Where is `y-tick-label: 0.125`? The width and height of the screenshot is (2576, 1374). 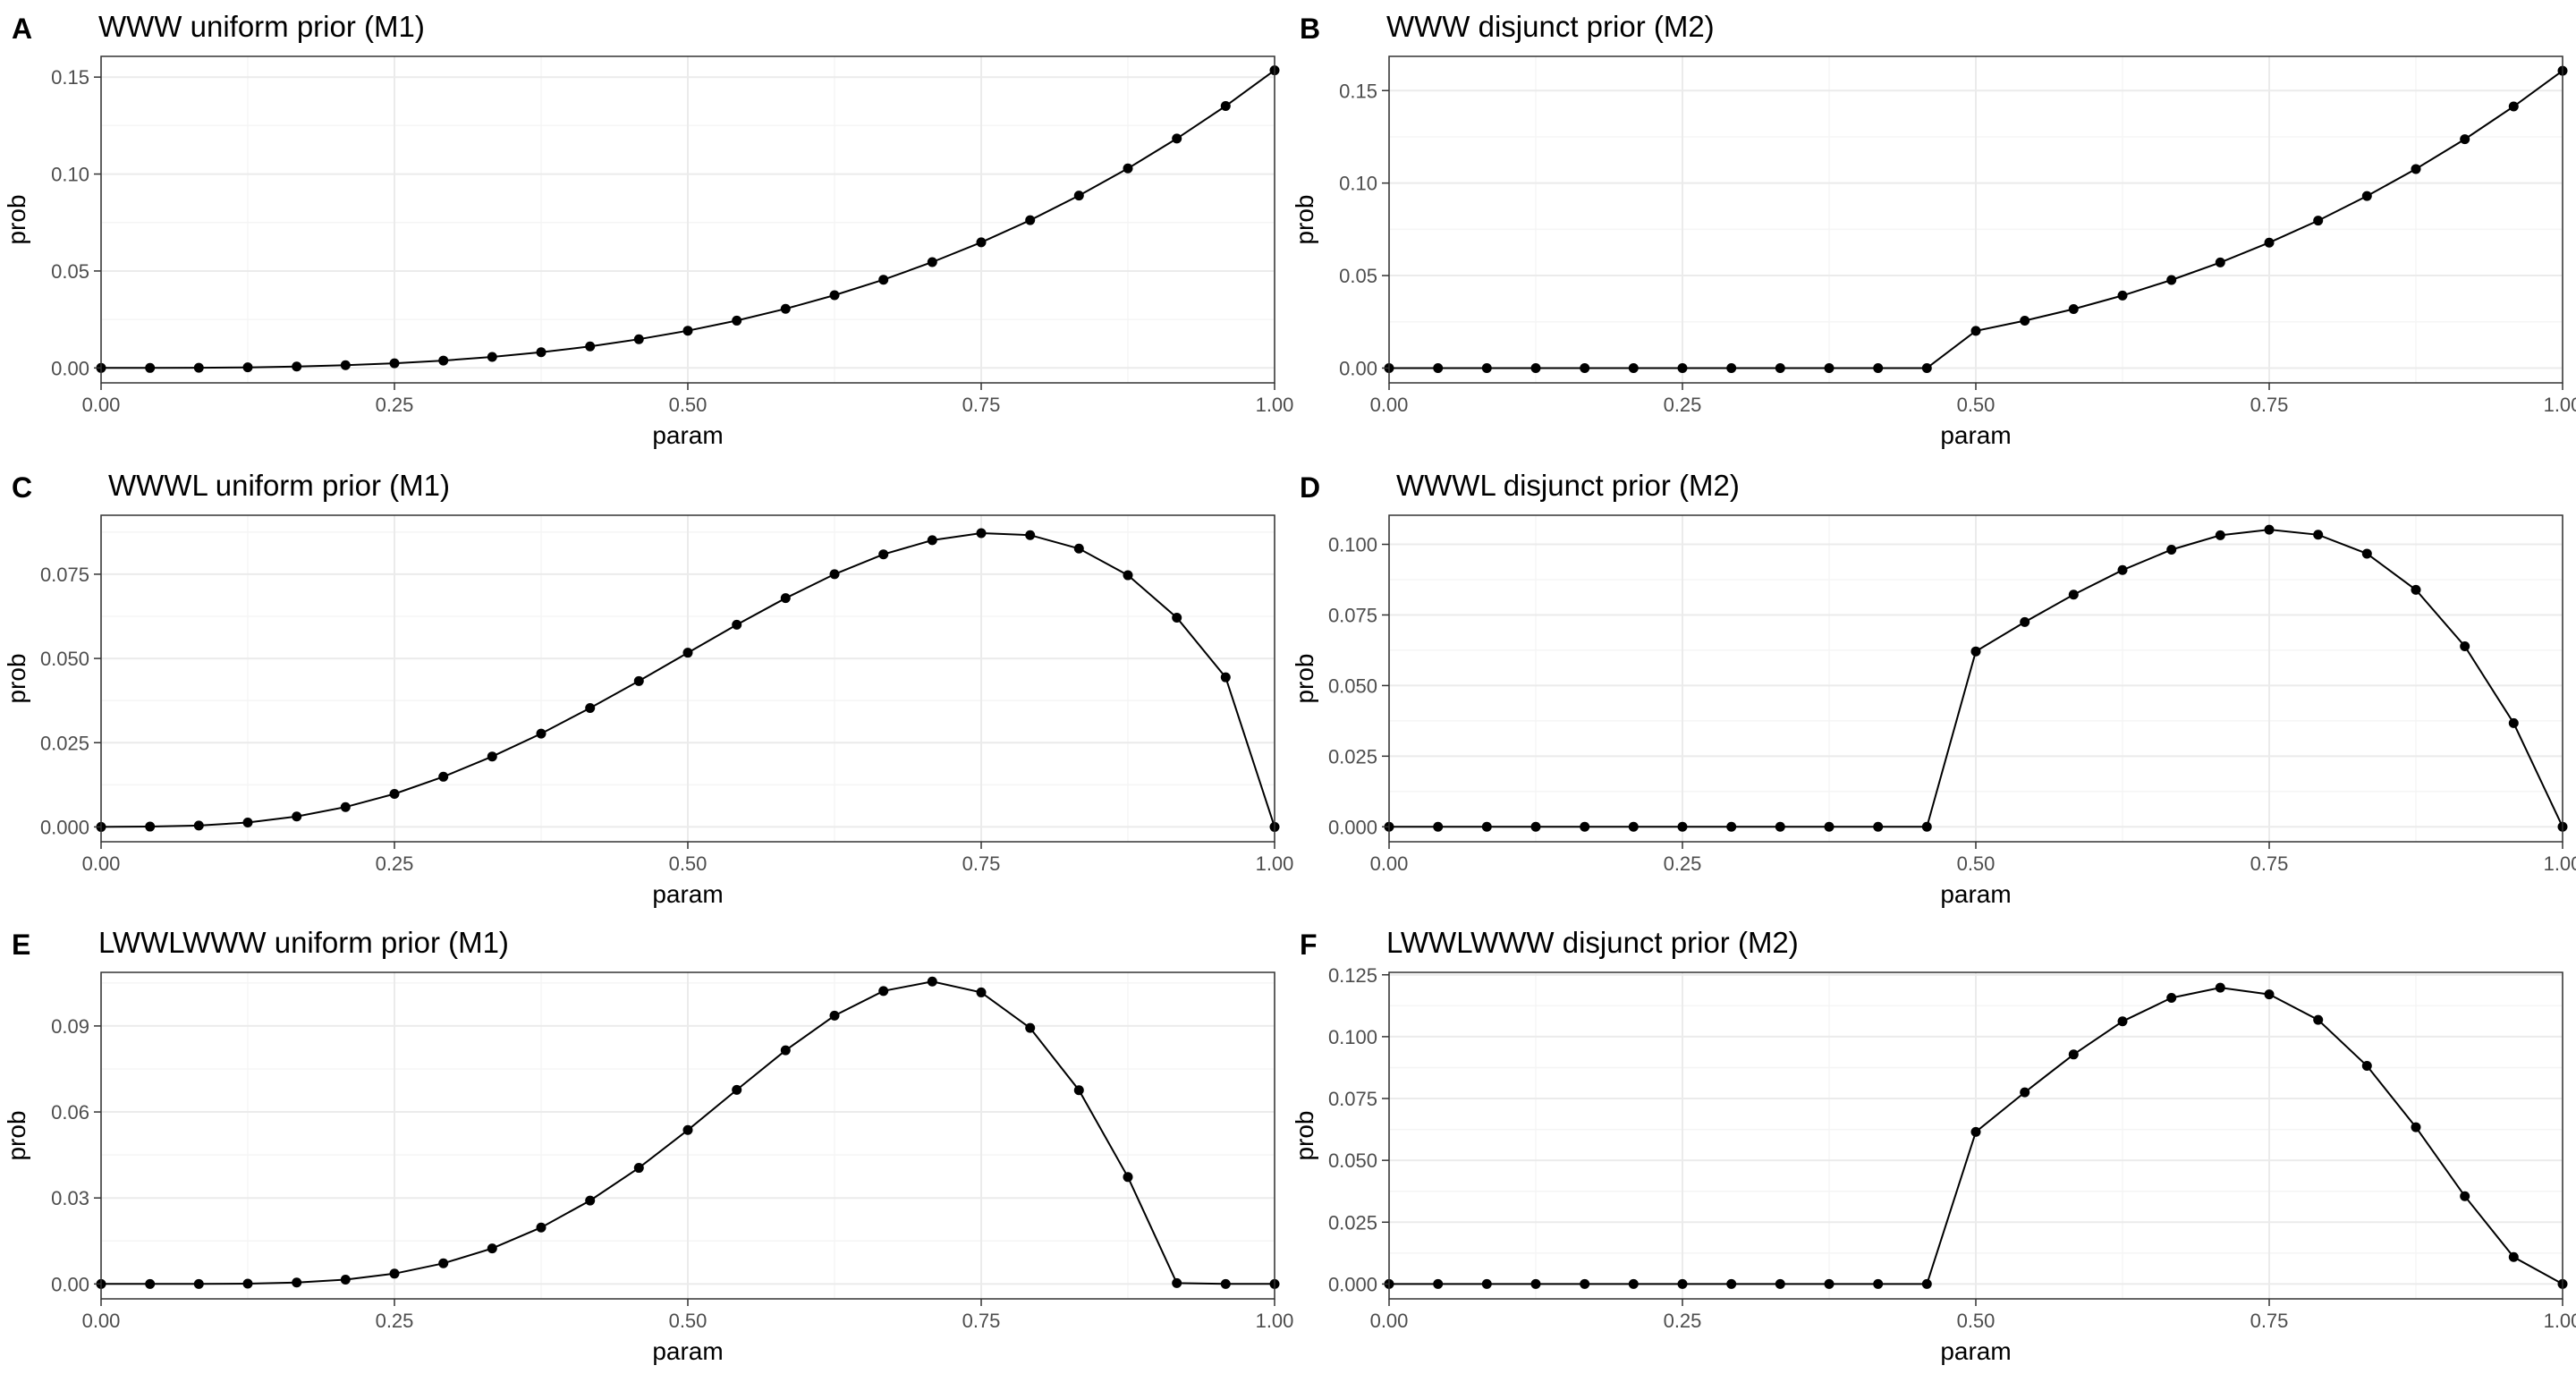 y-tick-label: 0.125 is located at coordinates (1352, 975).